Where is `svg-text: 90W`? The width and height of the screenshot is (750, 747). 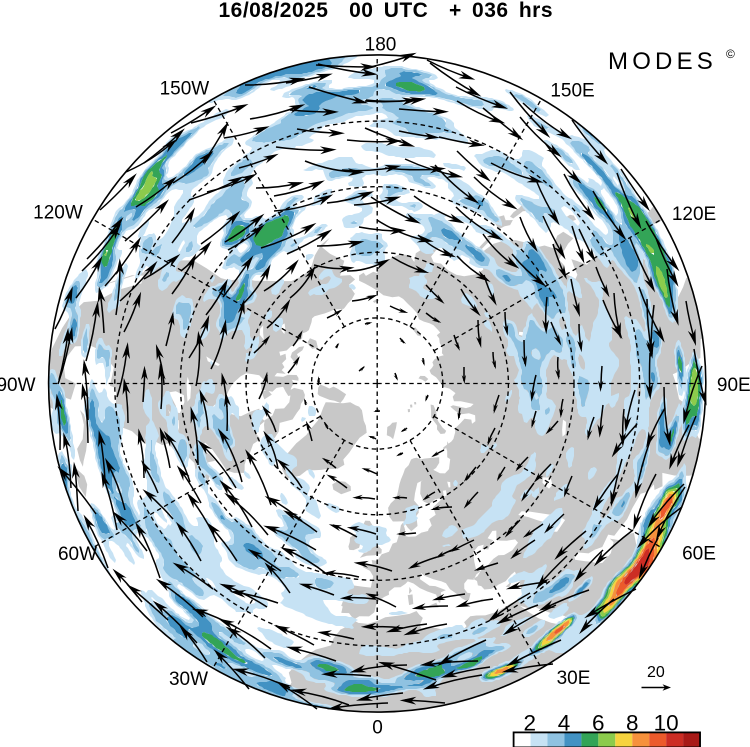
svg-text: 90W is located at coordinates (18, 385).